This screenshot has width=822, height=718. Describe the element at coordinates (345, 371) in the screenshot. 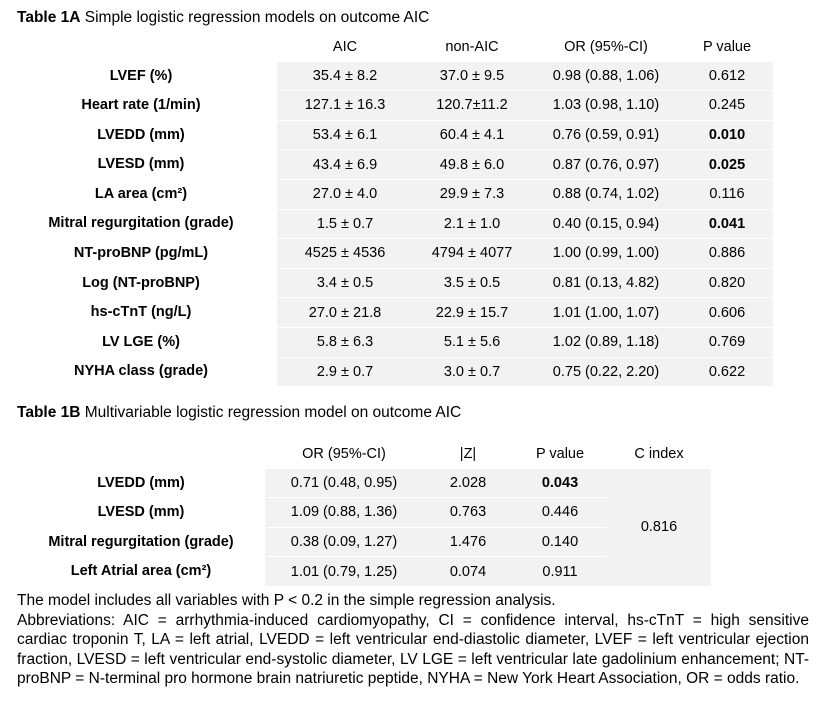

I see `aic-value: 2.9 ± 0.7` at that location.